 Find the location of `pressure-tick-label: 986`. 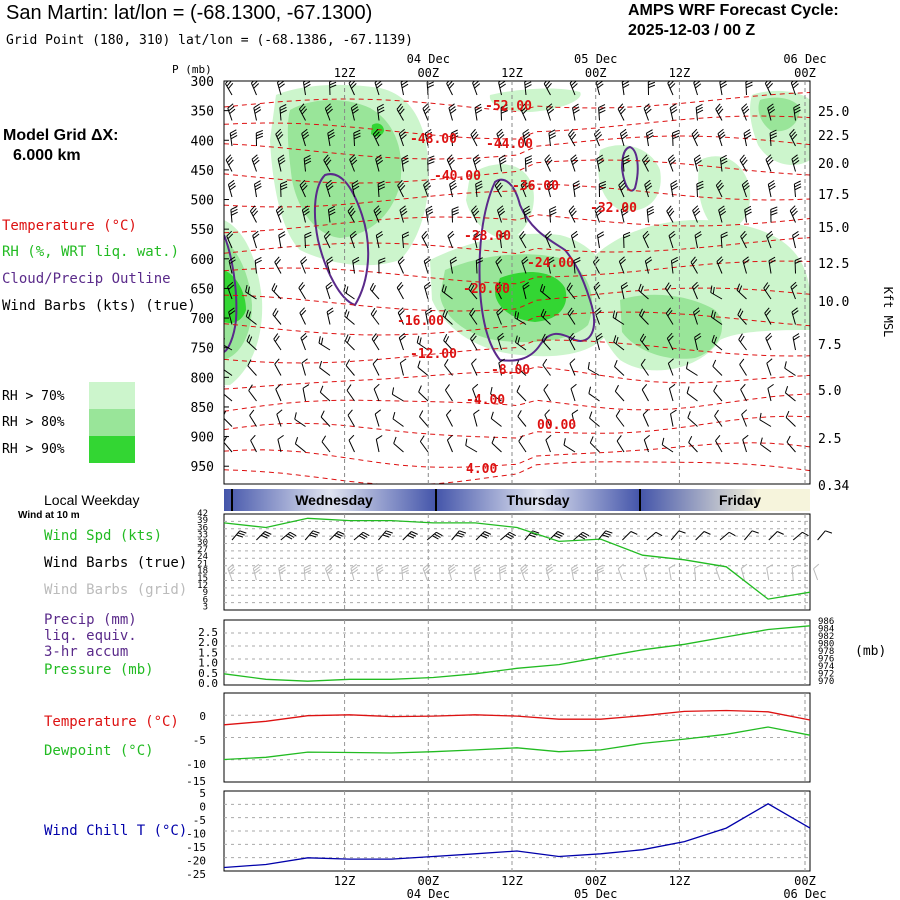

pressure-tick-label: 986 is located at coordinates (826, 622).